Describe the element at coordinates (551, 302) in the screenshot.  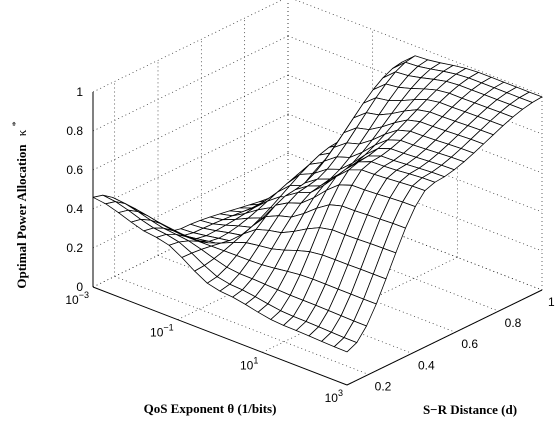
I see `y-tick-label: 1` at that location.